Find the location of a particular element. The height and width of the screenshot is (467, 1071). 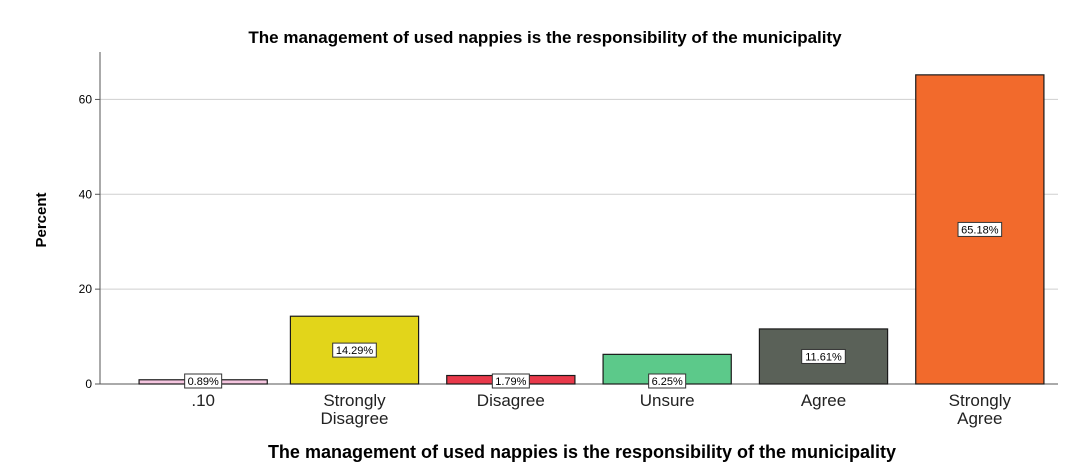

data-label-text: 0.89% is located at coordinates (203, 382).